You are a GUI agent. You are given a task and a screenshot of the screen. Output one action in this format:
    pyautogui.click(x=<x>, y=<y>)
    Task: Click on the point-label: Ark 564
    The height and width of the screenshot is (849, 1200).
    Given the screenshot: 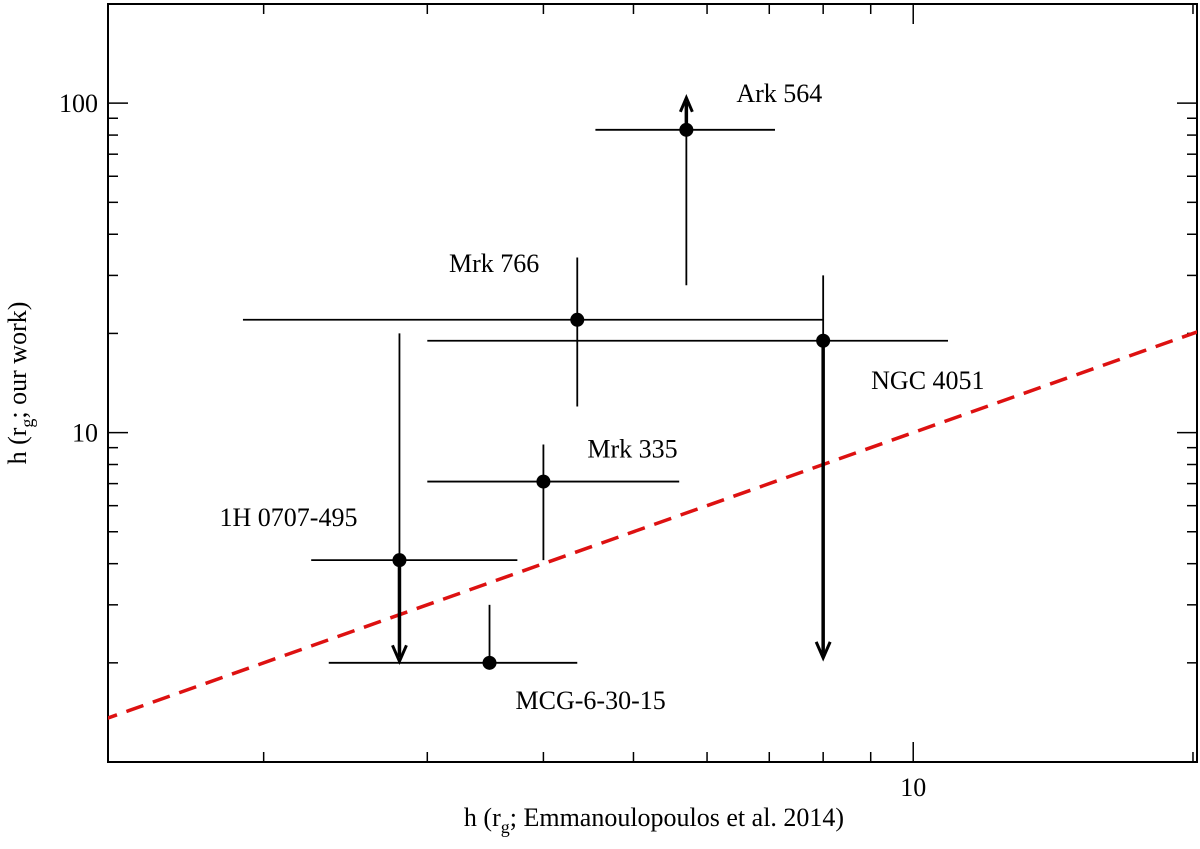 What is the action you would take?
    pyautogui.click(x=779, y=93)
    